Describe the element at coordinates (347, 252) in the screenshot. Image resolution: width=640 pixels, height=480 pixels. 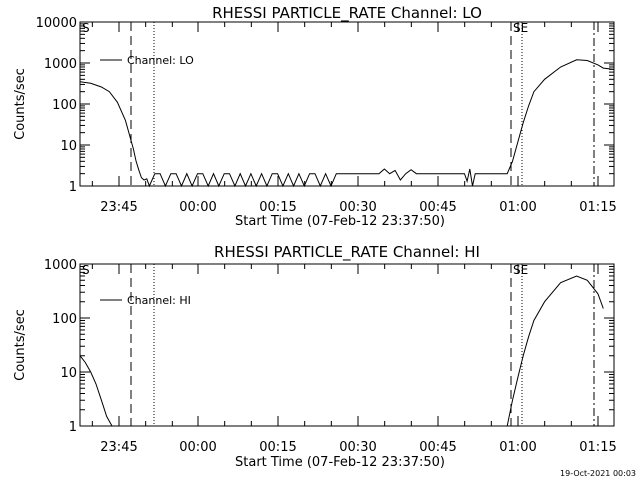
I see `chart-title: RHESSI PARTICLE_RATE Channel: HI` at that location.